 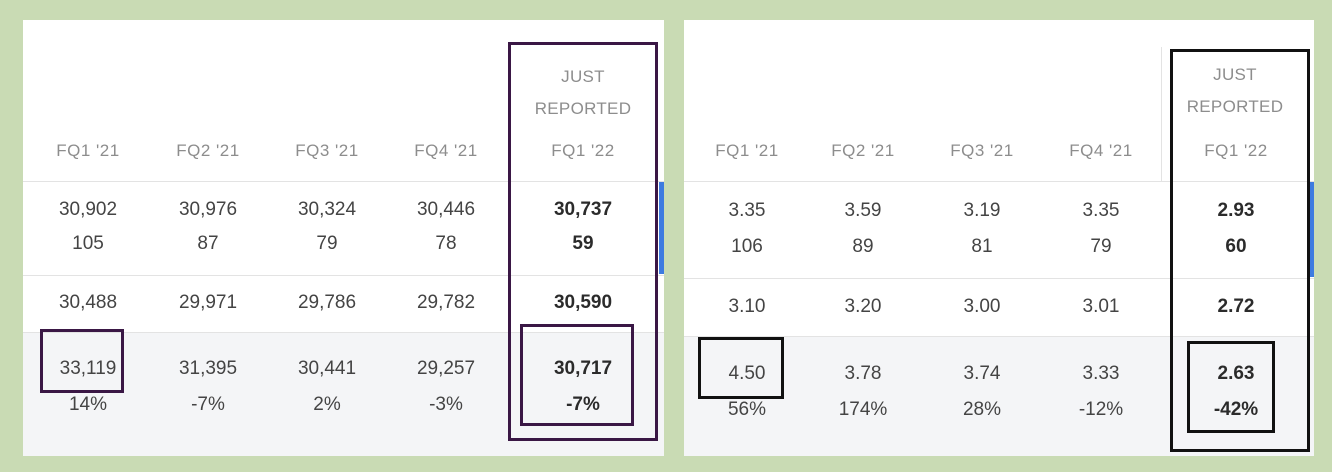 I want to click on cell-value: 29,257, so click(x=446, y=368).